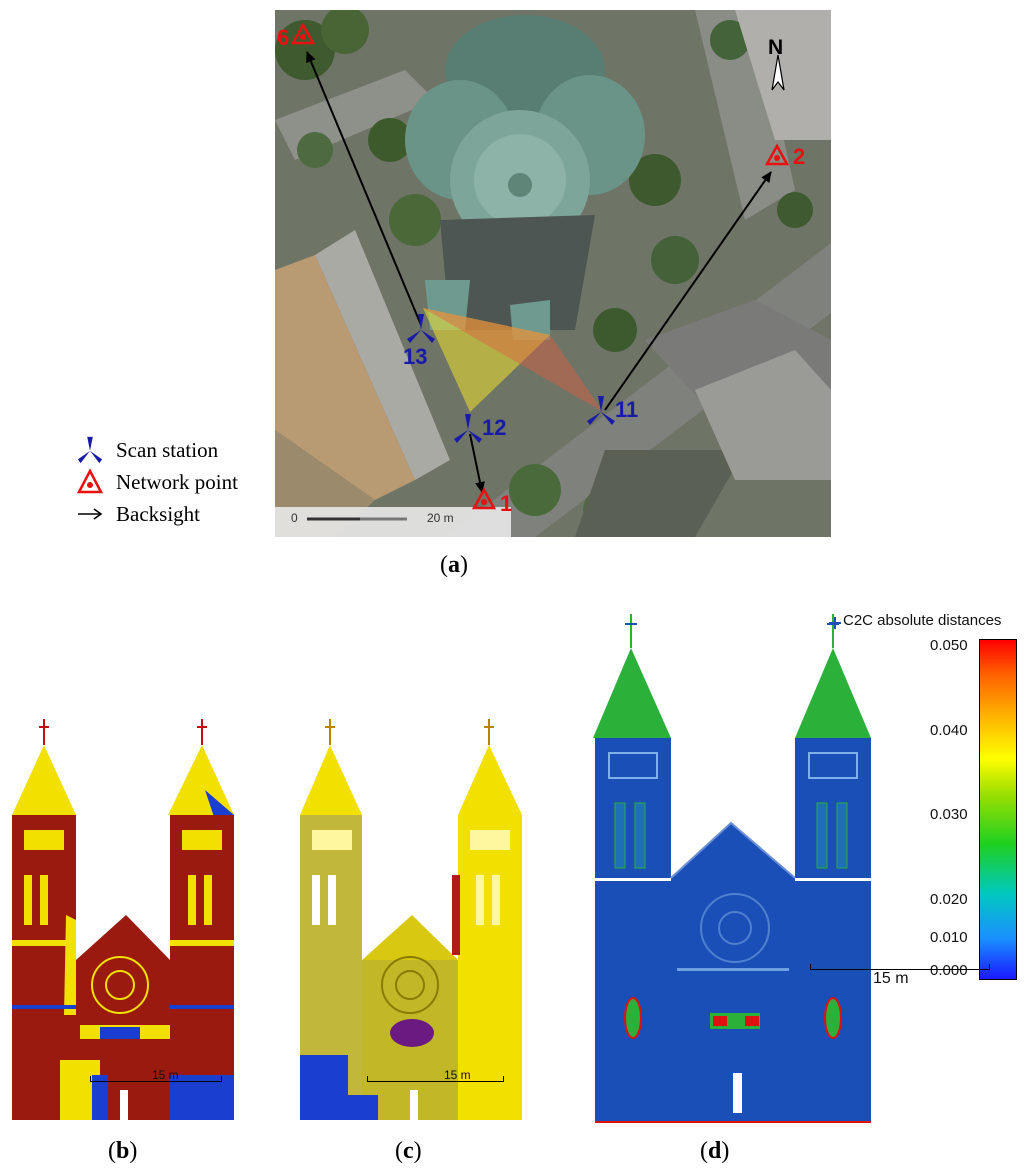 The image size is (1027, 1173). Describe the element at coordinates (949, 730) in the screenshot. I see `colorbar-tick: 0.040` at that location.